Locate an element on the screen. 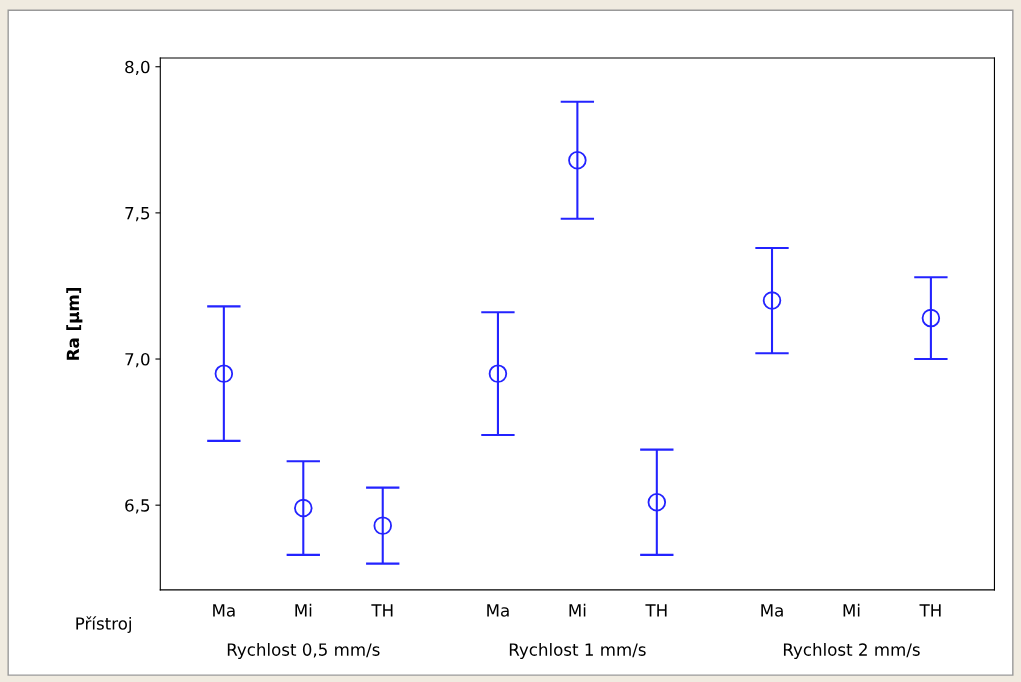  text: Rychlost 0,5 mm/s is located at coordinates (303, 651).